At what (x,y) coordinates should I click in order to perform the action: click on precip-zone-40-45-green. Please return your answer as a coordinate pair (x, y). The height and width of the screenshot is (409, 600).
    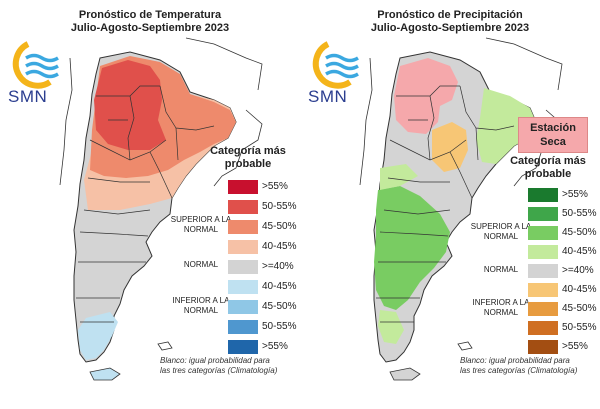
    Looking at the image, I should click on (506, 126).